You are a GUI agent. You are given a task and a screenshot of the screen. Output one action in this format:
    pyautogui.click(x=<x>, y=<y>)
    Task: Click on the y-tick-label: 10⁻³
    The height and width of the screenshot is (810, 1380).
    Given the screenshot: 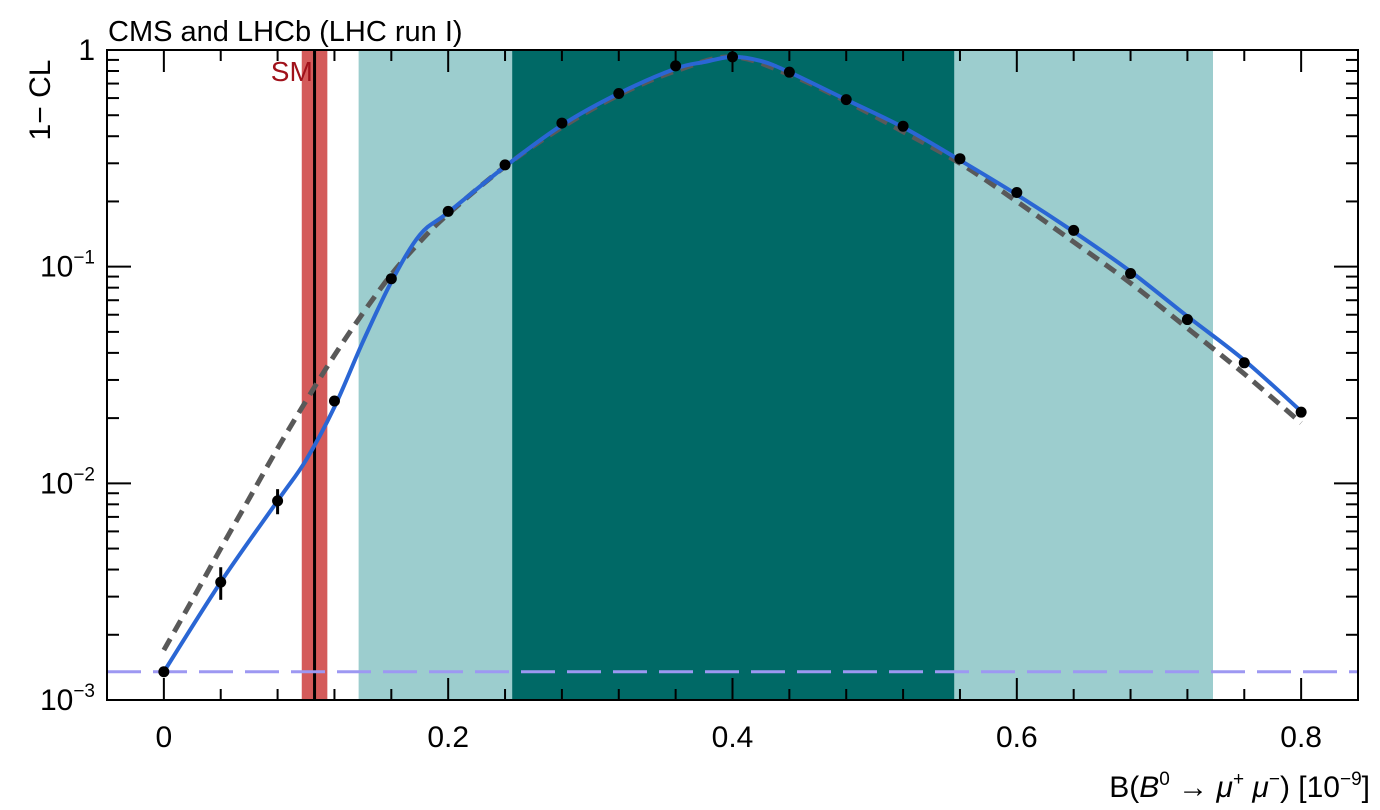 What is the action you would take?
    pyautogui.click(x=67, y=699)
    